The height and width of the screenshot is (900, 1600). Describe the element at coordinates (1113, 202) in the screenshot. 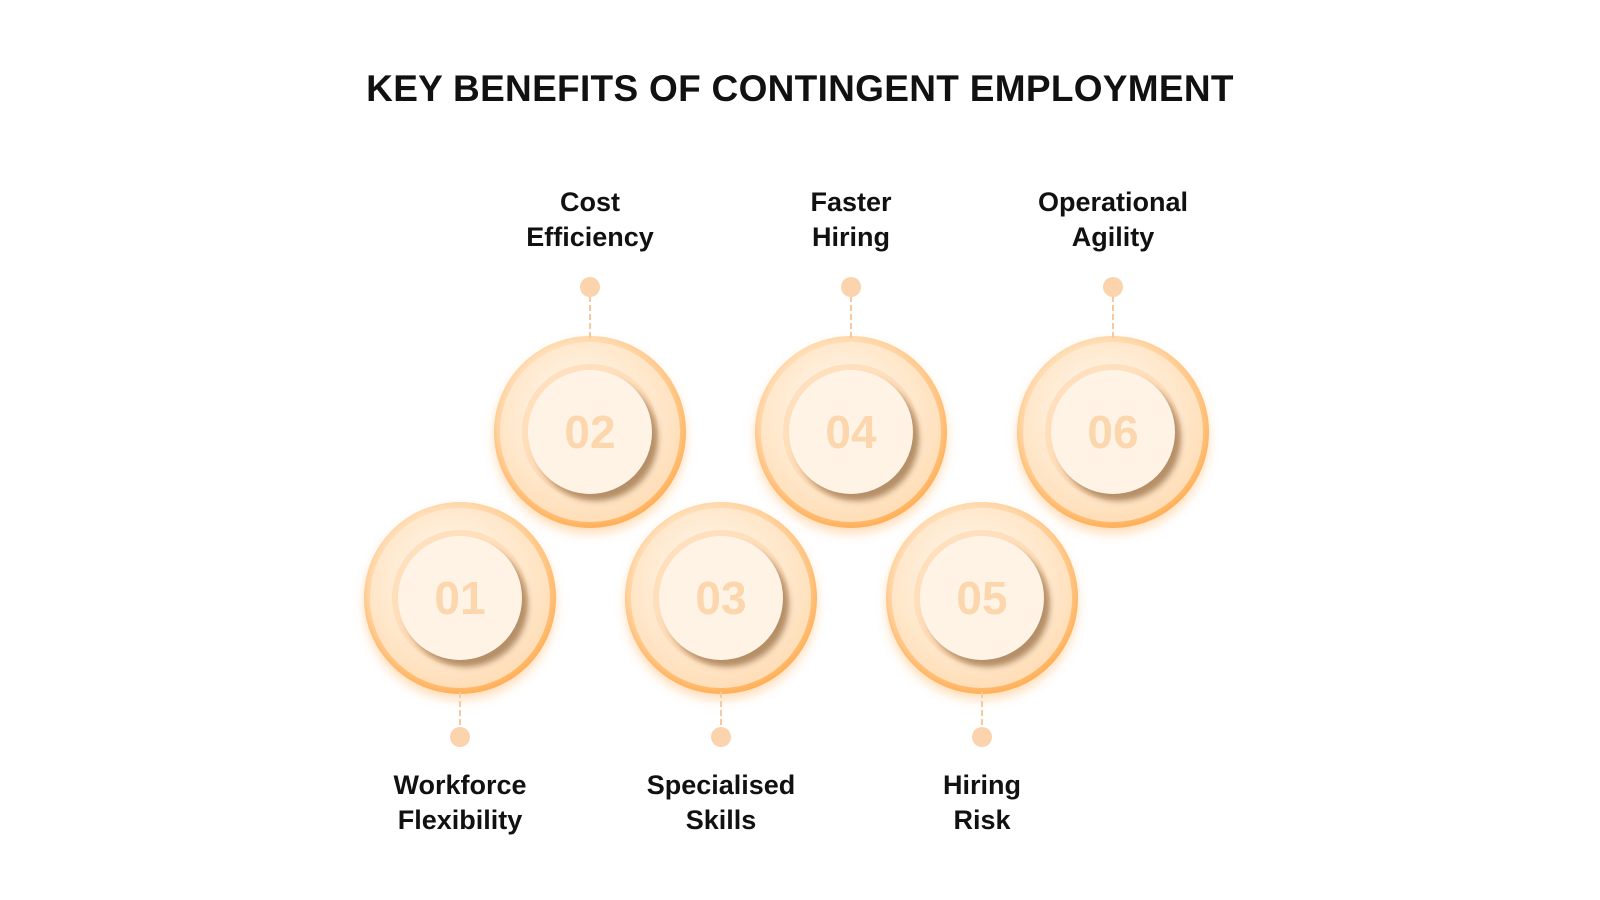

I see `benefit-label-line1: Operational` at that location.